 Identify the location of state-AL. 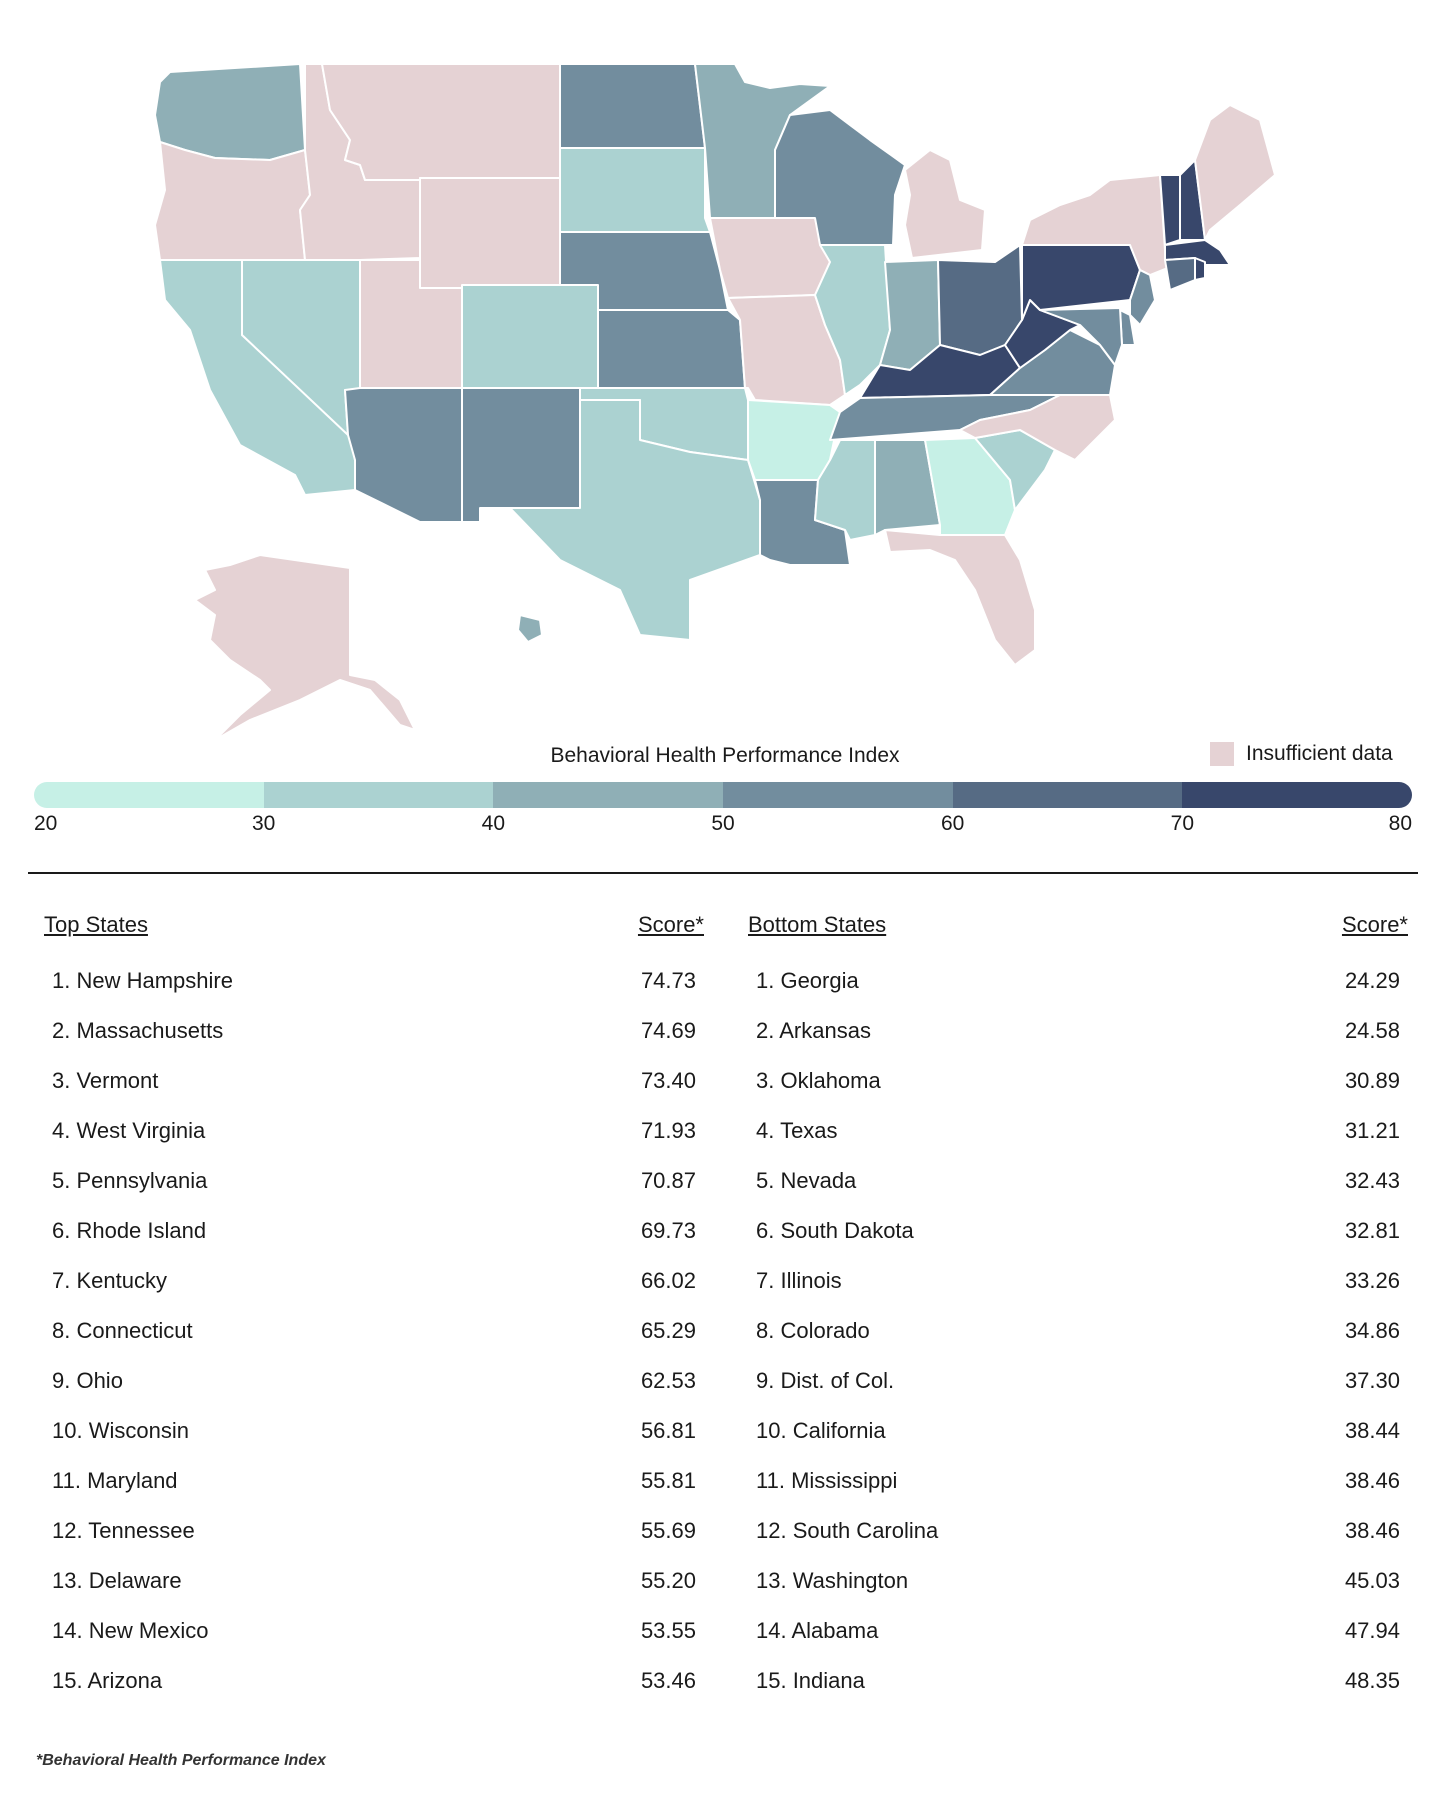
(907, 487).